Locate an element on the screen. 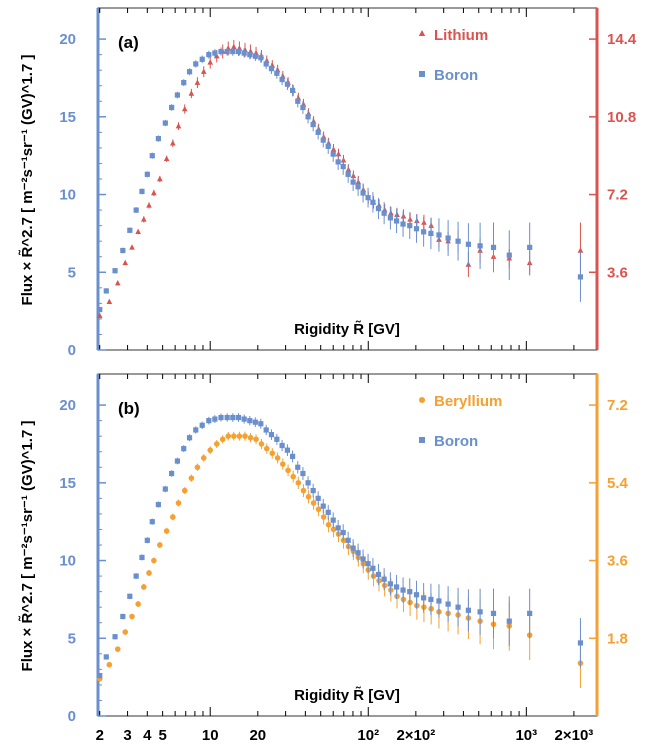  right-y-tick-label: 1.8 is located at coordinates (617, 638).